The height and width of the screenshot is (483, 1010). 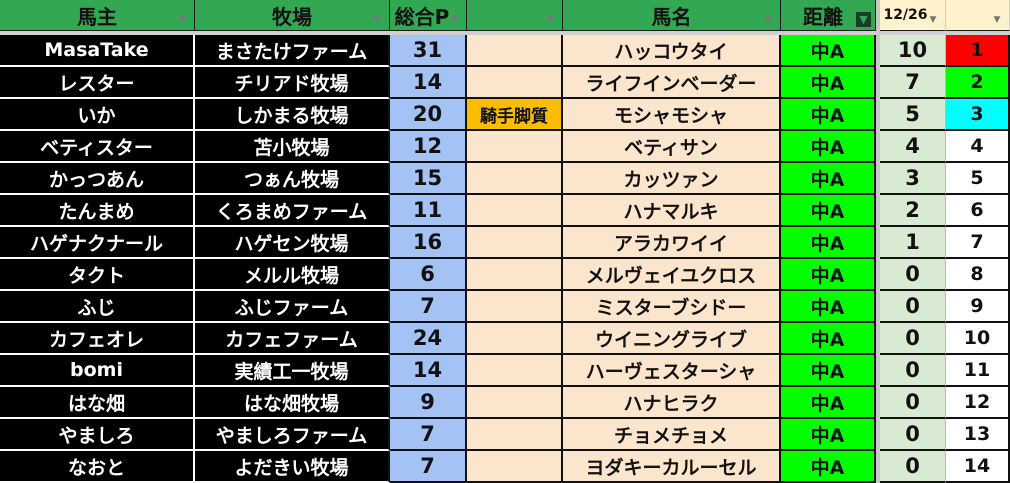 I want to click on cell-farm: ふじファーム, so click(x=292, y=307).